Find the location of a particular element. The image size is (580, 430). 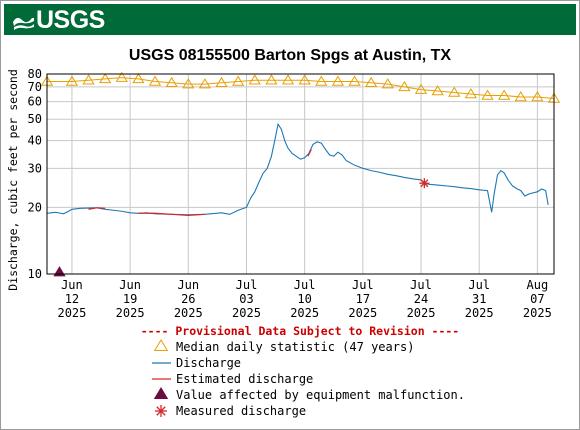

legend-item-estimated: Estimated discharge is located at coordinates (232, 379).